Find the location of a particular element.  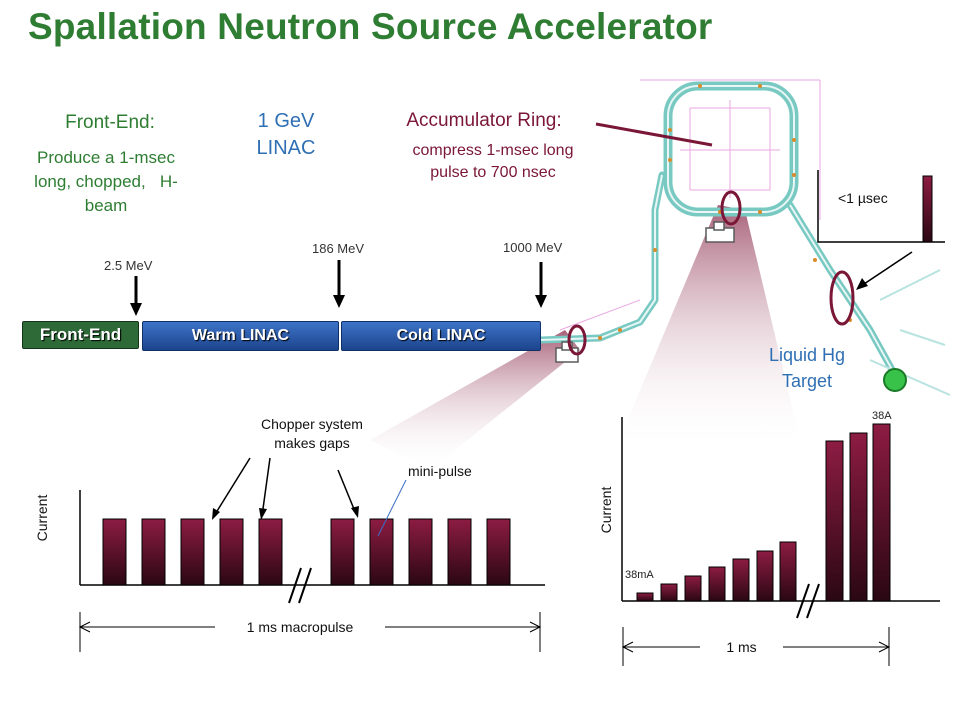

left-projection-cone is located at coordinates (475, 400).